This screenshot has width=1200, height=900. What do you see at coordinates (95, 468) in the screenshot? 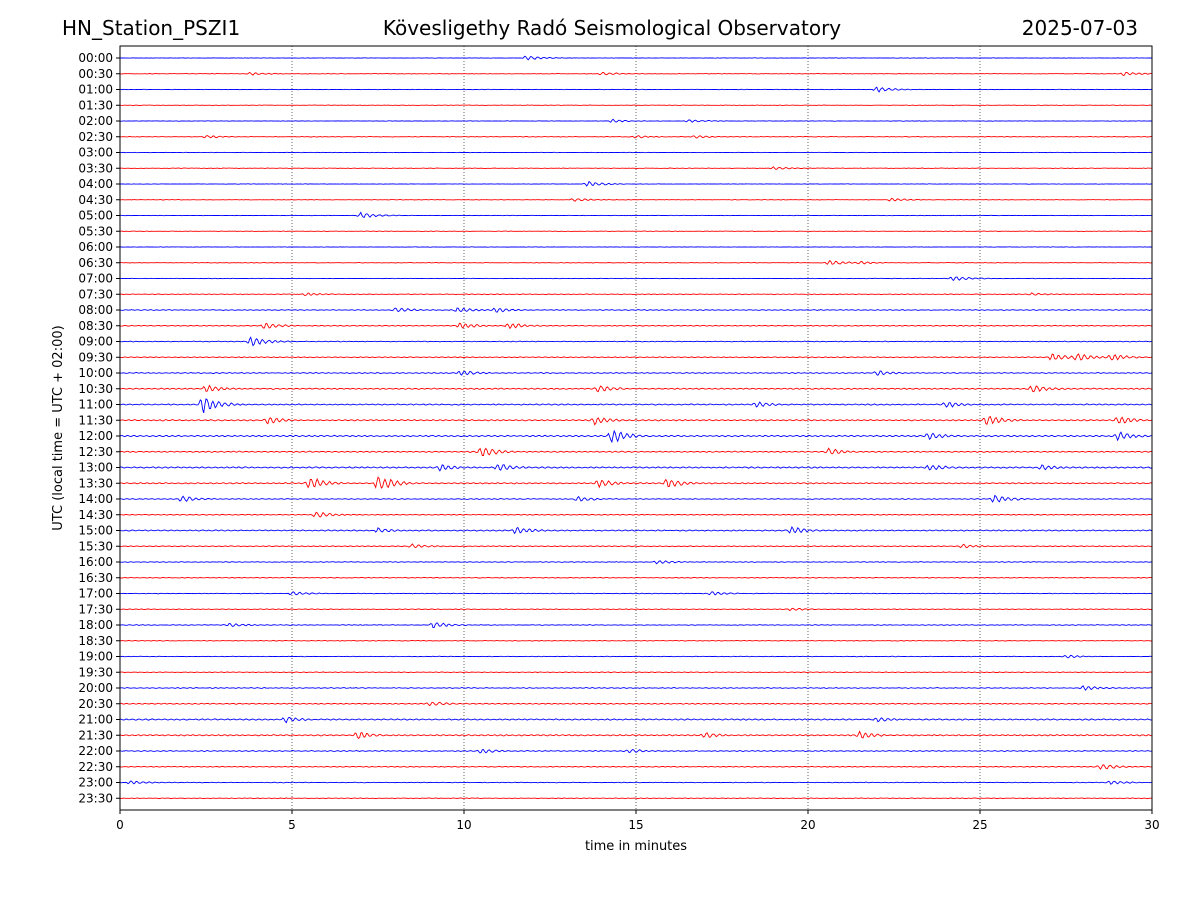
I see `y-tick-label: 13:00` at bounding box center [95, 468].